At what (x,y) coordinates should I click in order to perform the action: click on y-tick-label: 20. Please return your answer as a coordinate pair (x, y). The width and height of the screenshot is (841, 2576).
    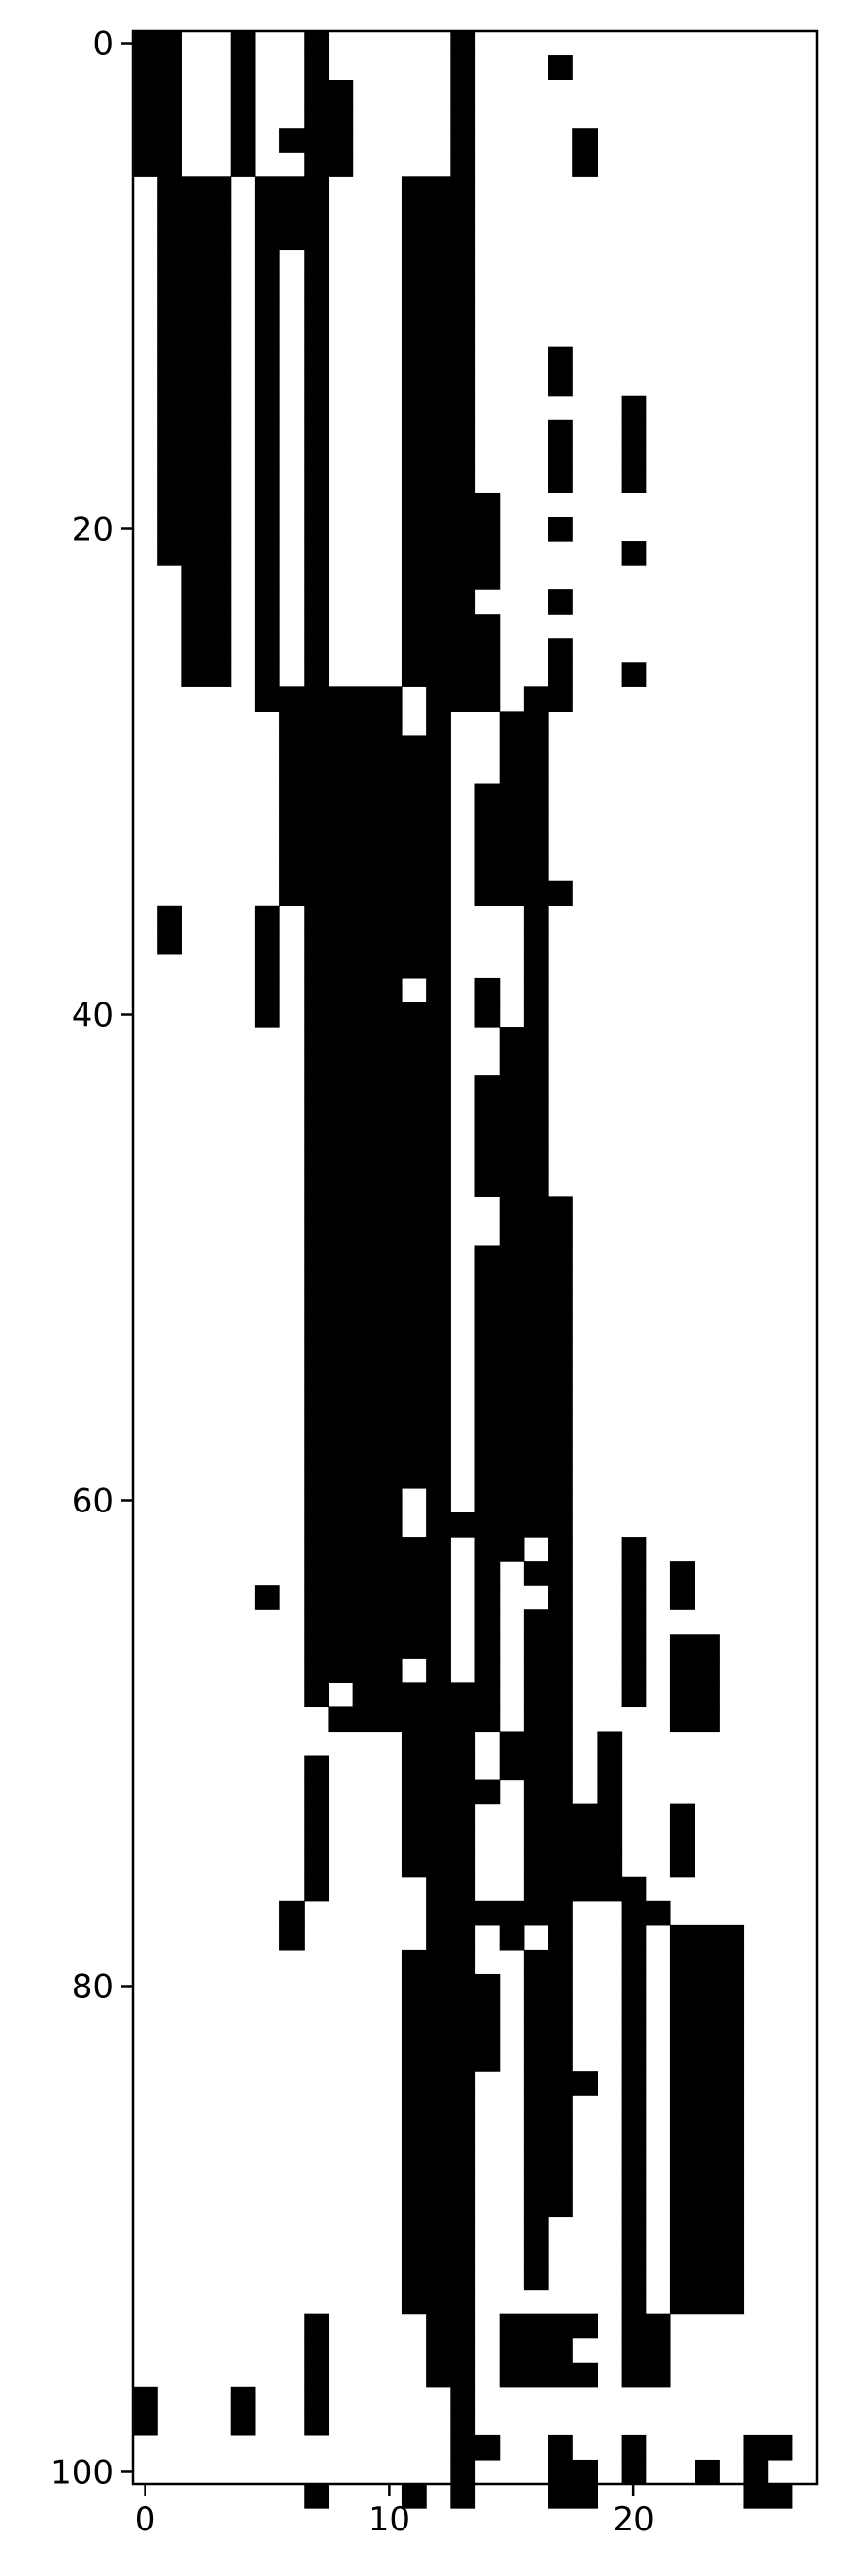
    Looking at the image, I should click on (92, 530).